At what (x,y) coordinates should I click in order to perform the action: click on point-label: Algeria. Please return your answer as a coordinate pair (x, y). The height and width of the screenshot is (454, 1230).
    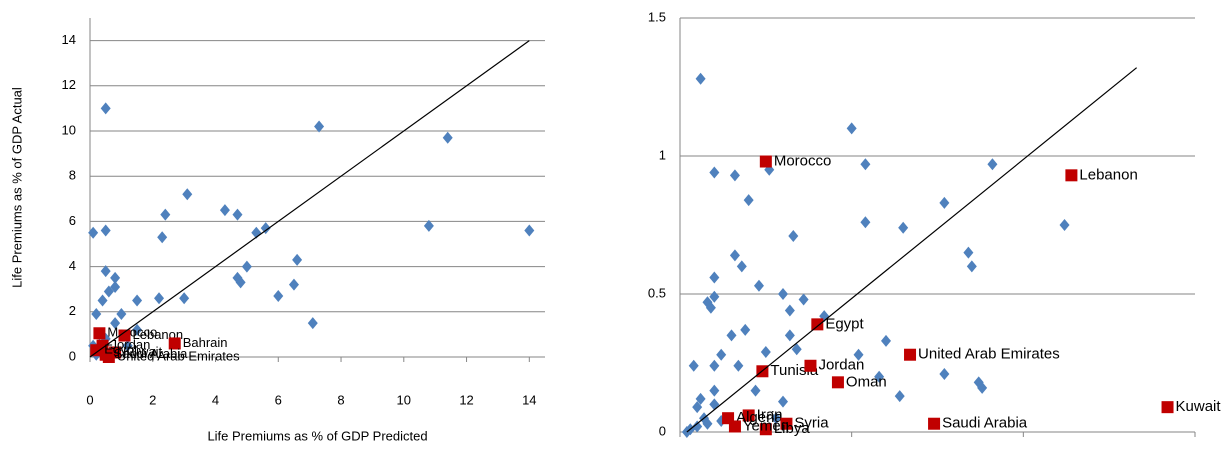
    Looking at the image, I should click on (759, 417).